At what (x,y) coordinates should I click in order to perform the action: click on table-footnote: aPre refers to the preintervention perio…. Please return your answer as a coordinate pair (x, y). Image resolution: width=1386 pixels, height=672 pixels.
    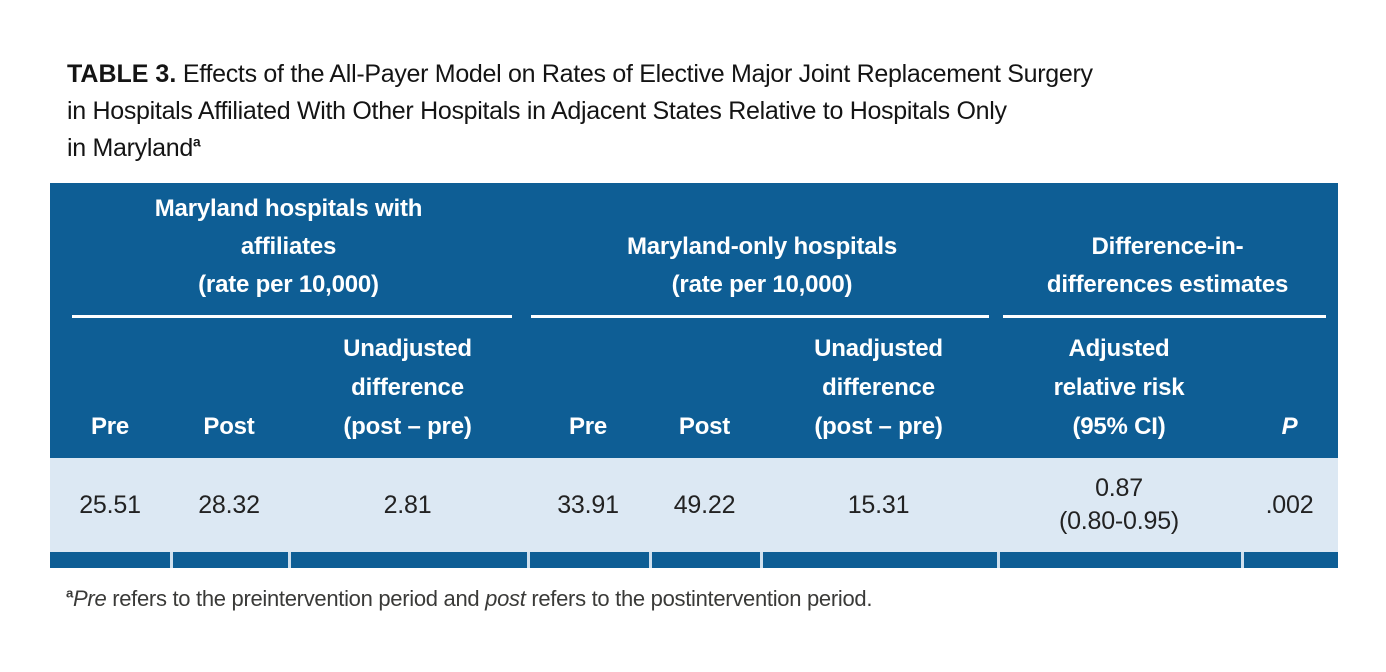
    Looking at the image, I should click on (469, 598).